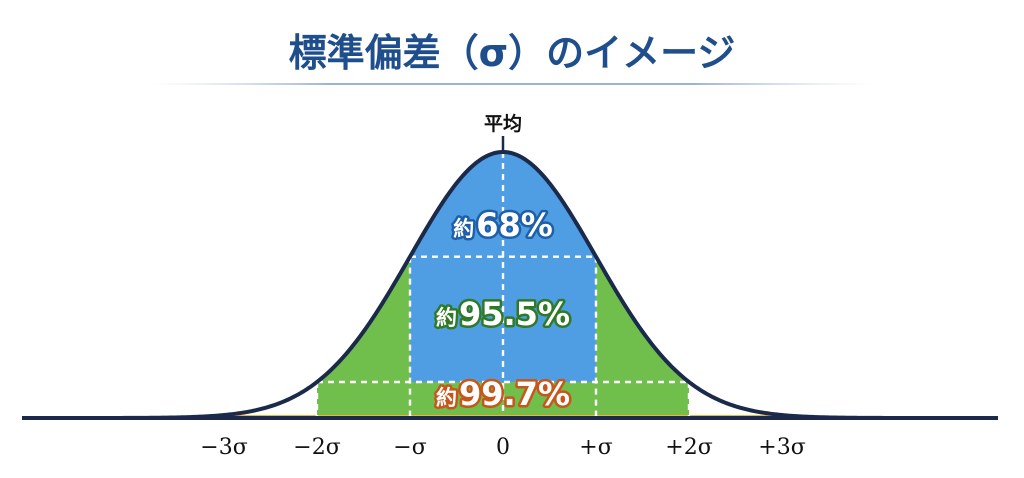 This screenshot has width=1024, height=478. Describe the element at coordinates (223, 447) in the screenshot. I see `tick-label: −3σ` at that location.